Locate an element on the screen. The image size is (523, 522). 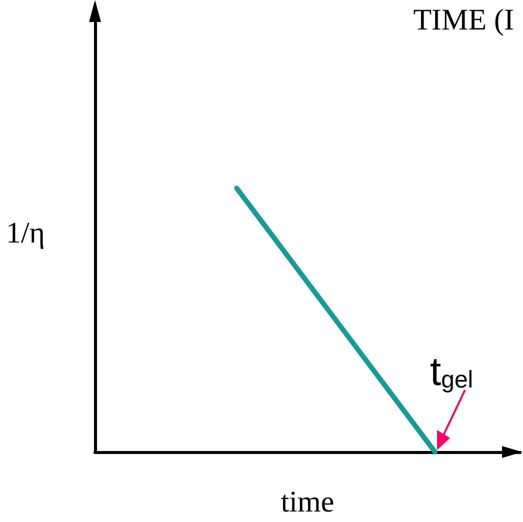
annotation: tgel is located at coordinates (452, 372).